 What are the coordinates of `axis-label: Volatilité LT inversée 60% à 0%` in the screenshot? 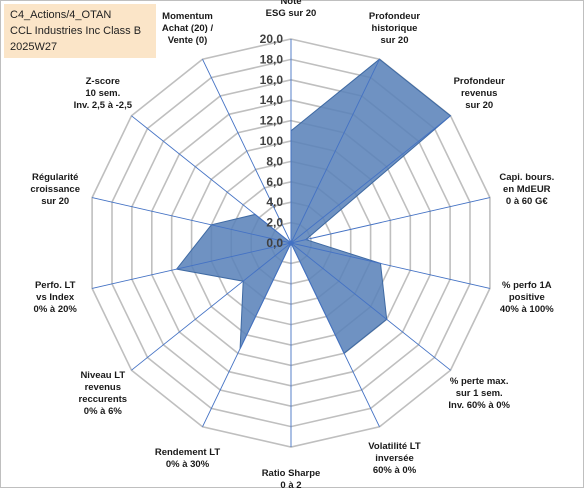 It's located at (394, 458).